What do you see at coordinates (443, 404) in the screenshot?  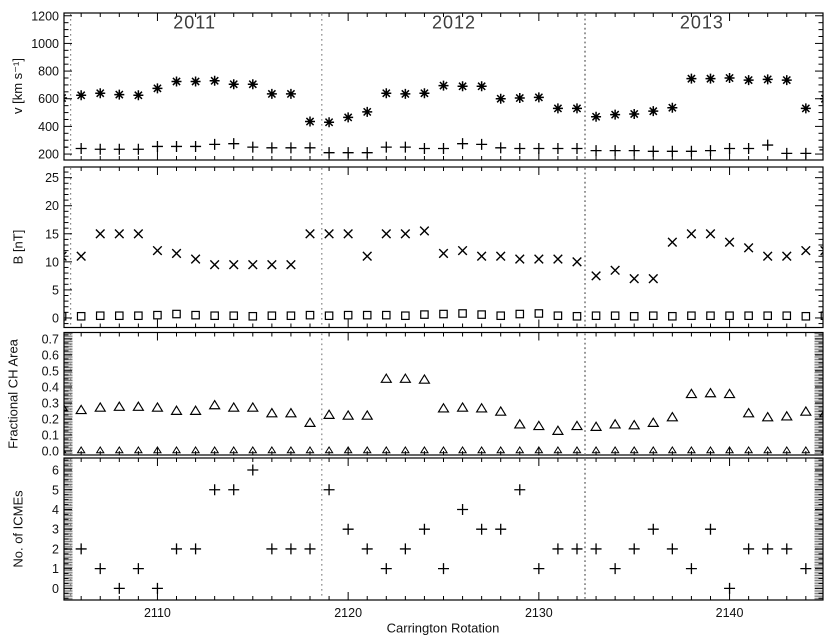 I see `triangle-series` at bounding box center [443, 404].